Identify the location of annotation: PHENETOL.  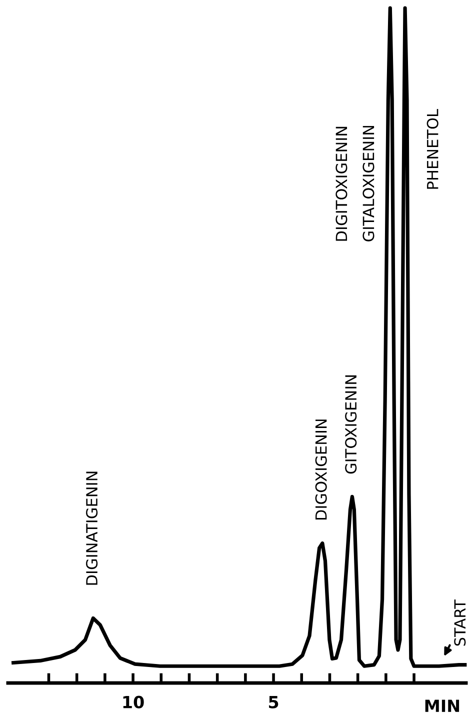
(432, 149).